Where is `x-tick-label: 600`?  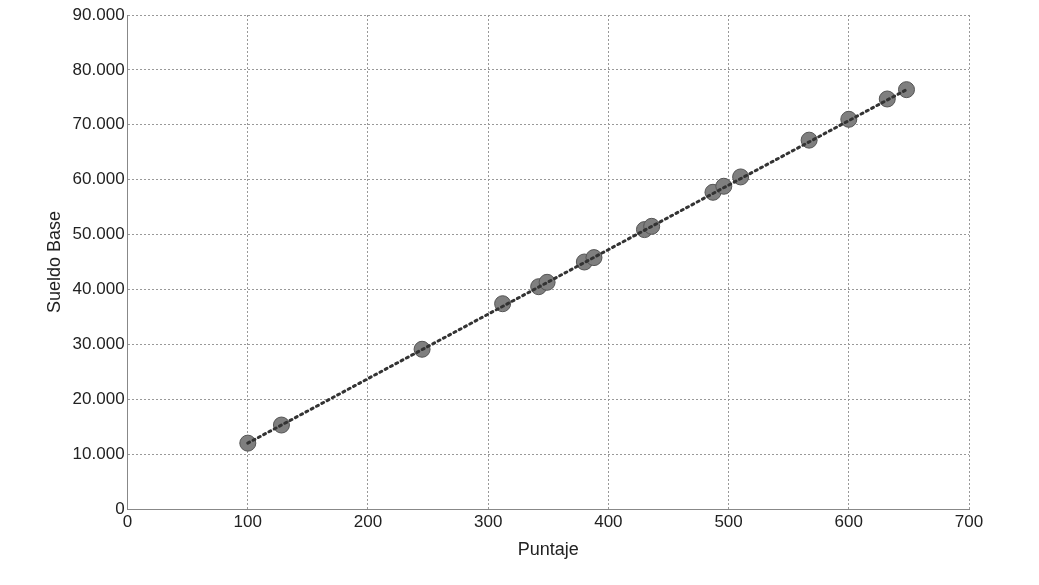 x-tick-label: 600 is located at coordinates (848, 521).